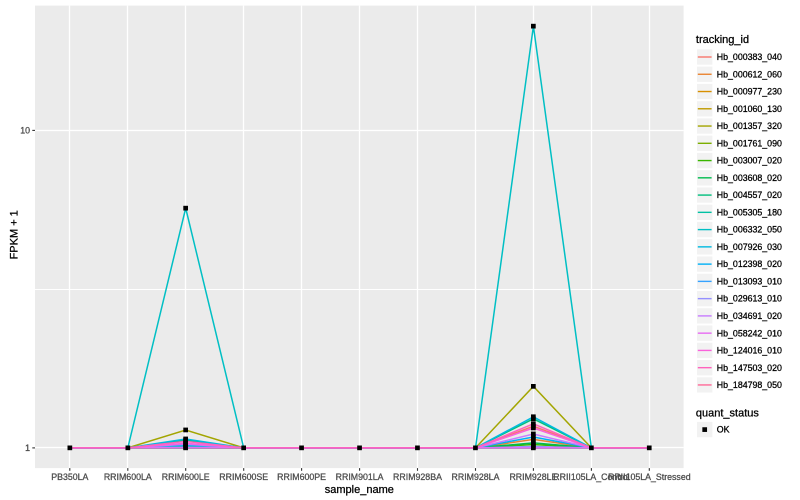 This screenshot has height=500, width=800. I want to click on svg-text: Hb_007926_030, so click(749, 247).